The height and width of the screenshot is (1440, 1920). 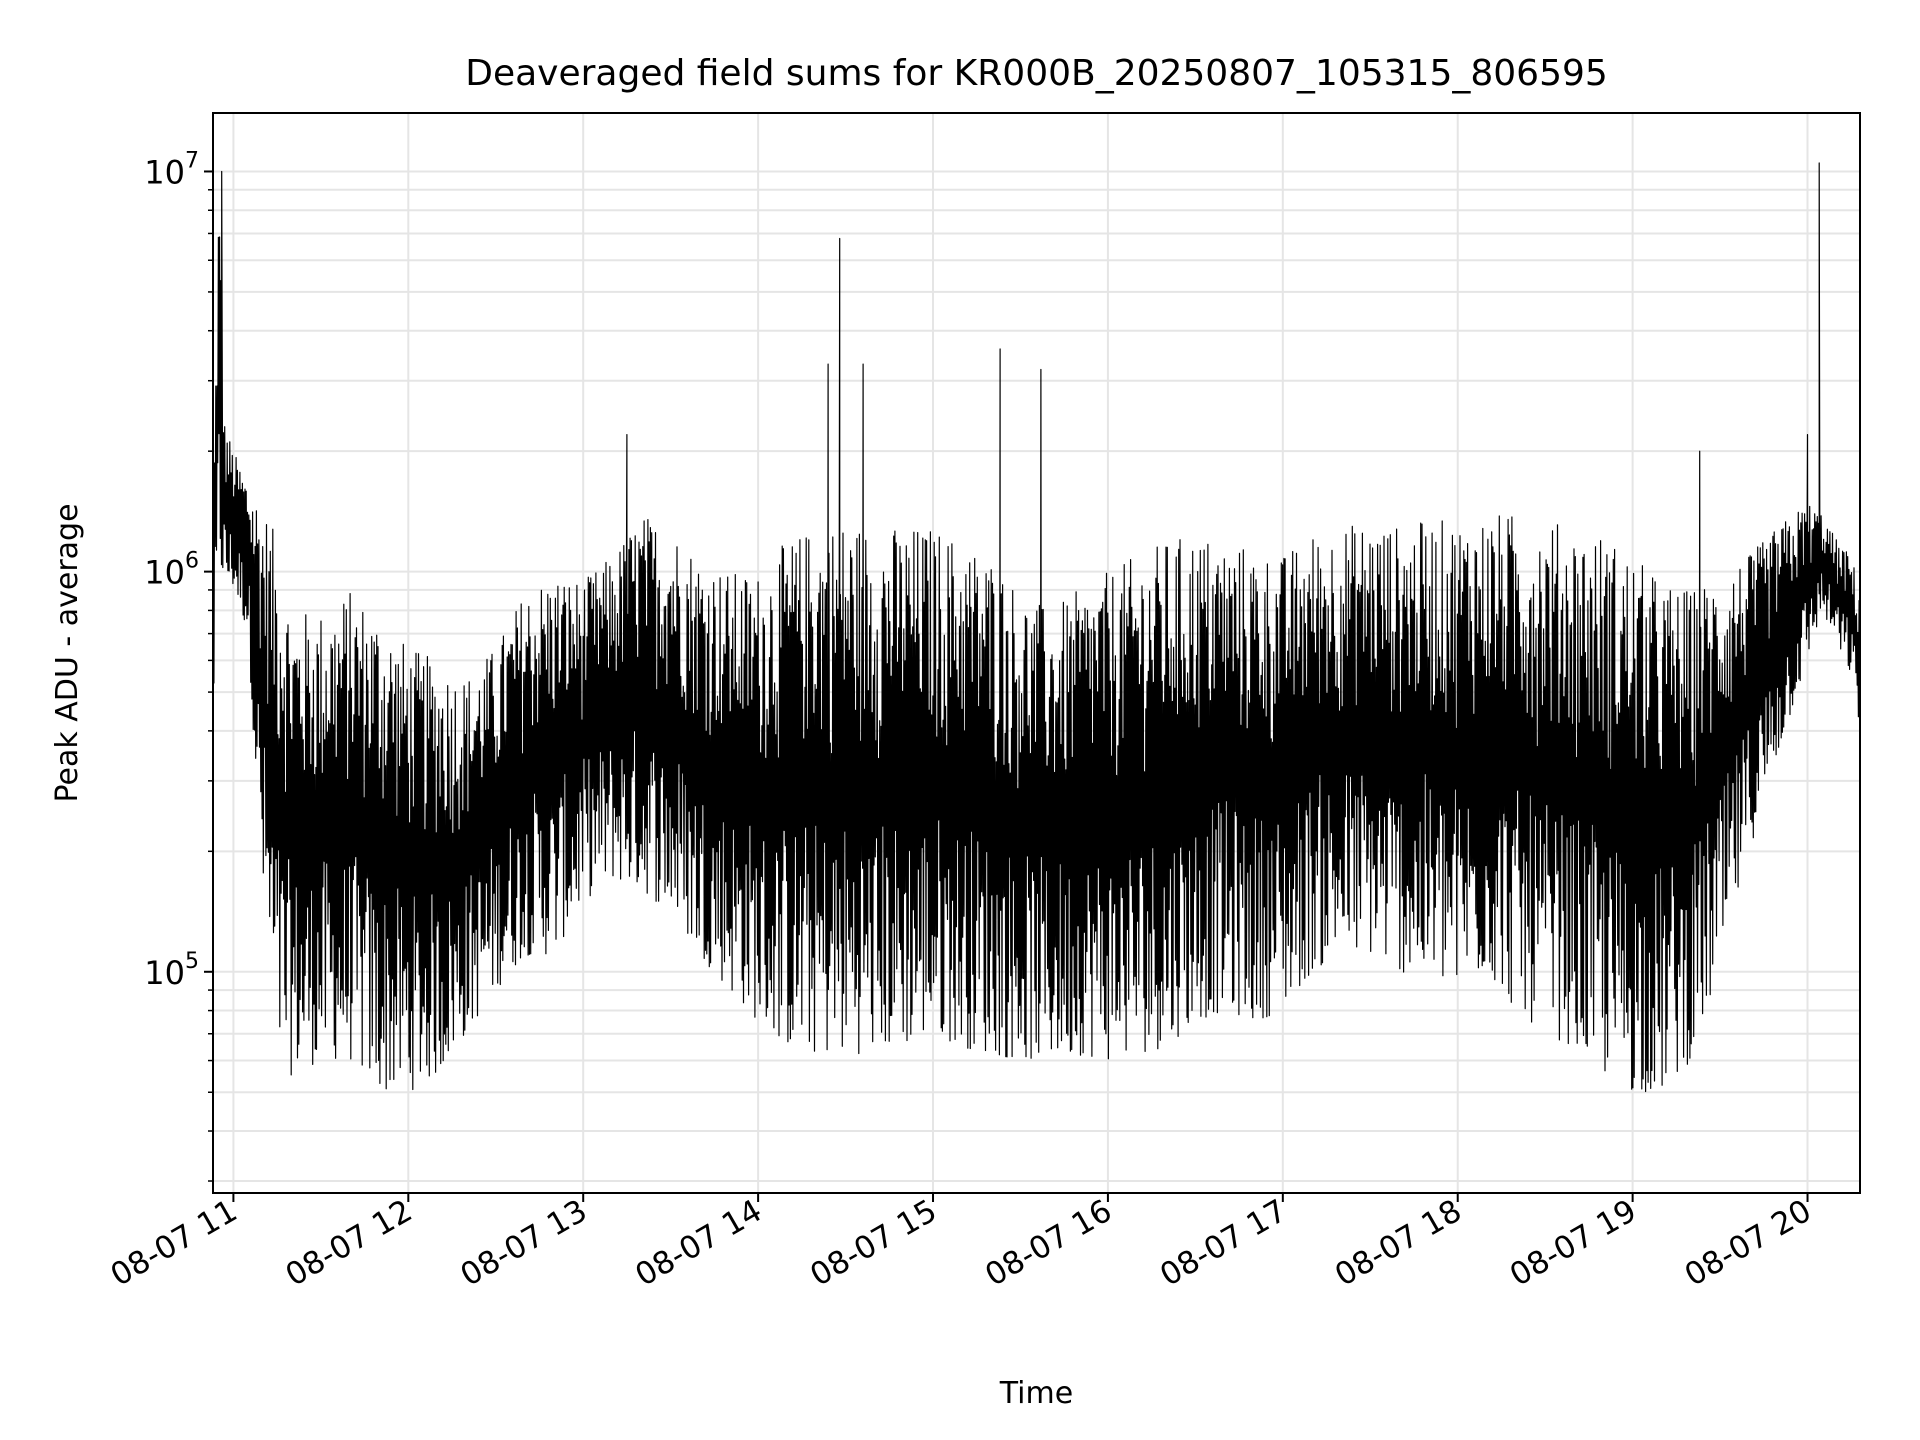 I want to click on y-tick-label: 10⁵, so click(x=171, y=970).